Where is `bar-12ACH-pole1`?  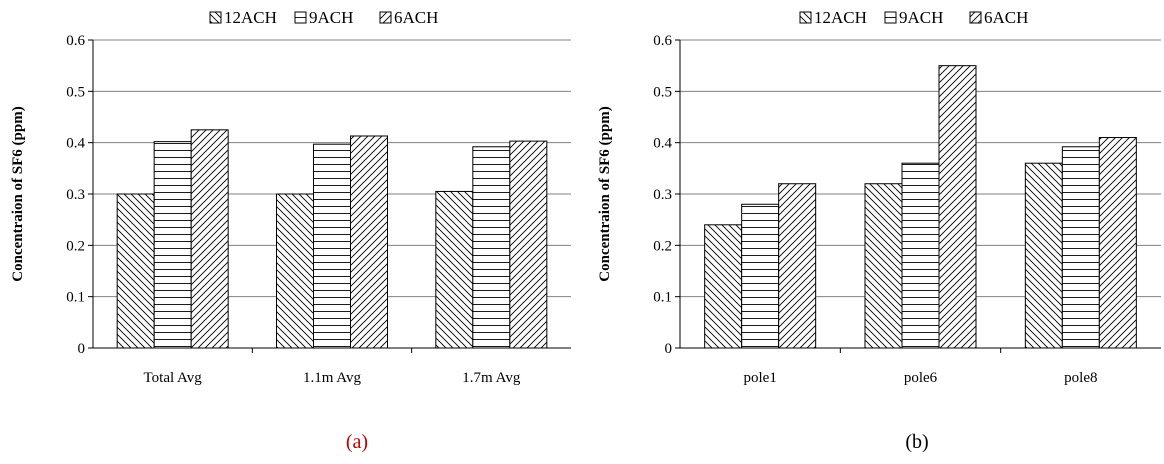 bar-12ACH-pole1 is located at coordinates (723, 286).